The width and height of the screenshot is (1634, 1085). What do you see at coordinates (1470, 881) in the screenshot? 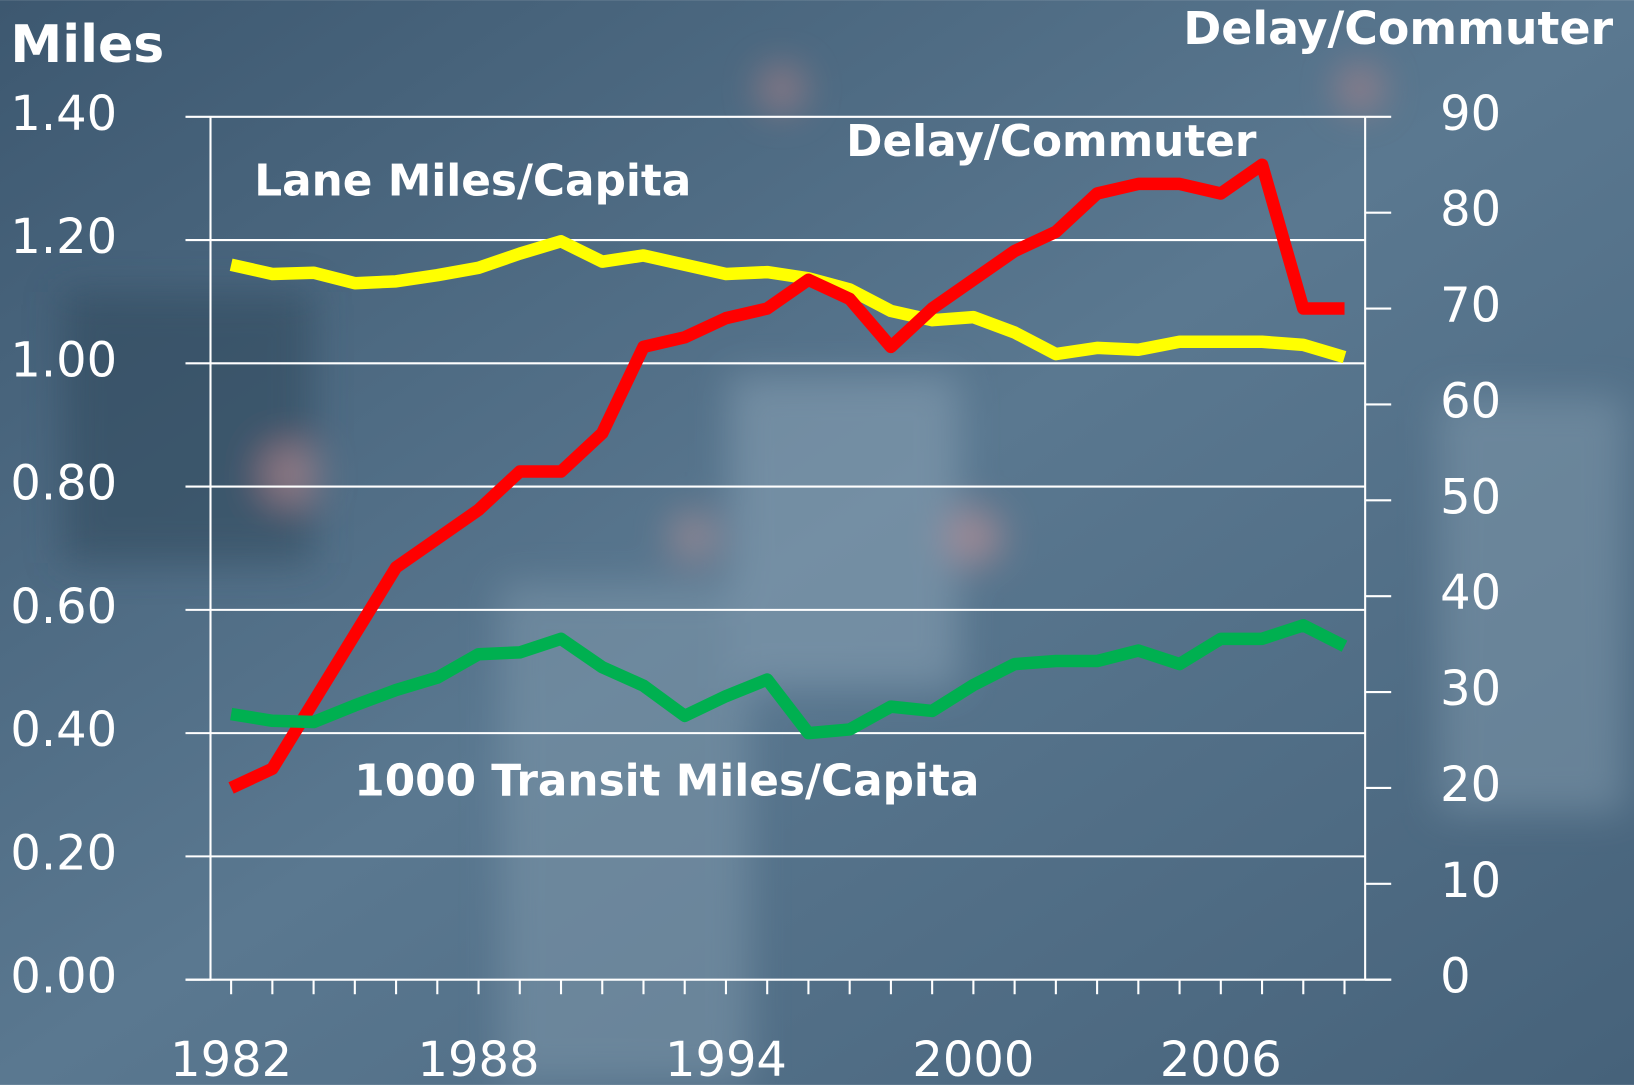
I see `y2-tick-label: 10` at bounding box center [1470, 881].